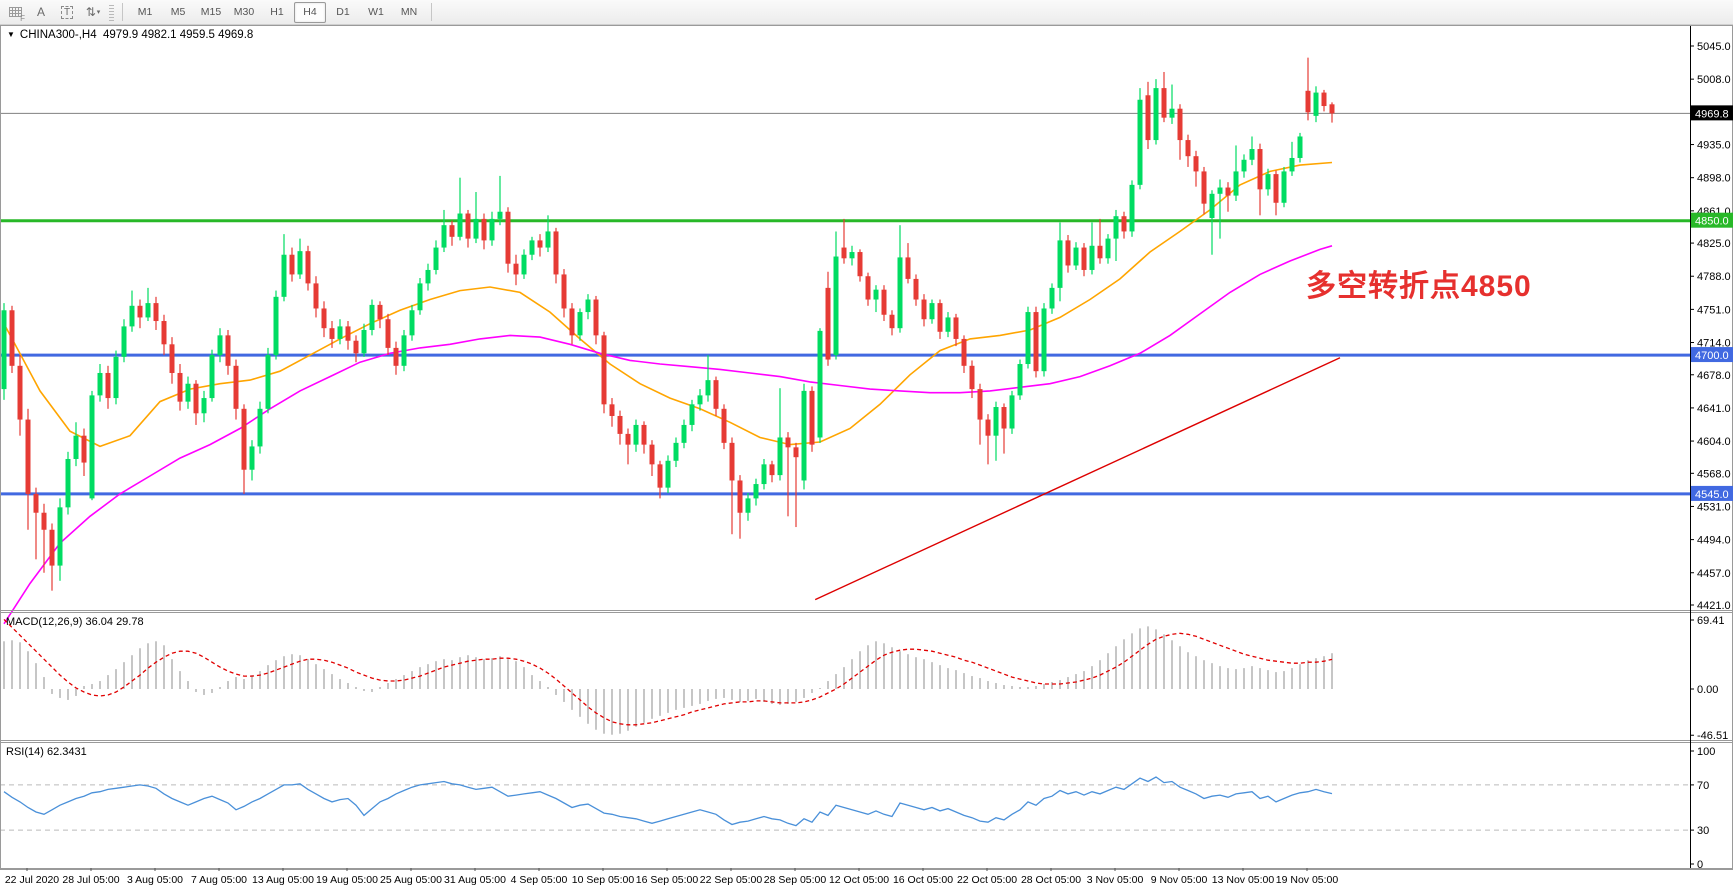 Image resolution: width=1733 pixels, height=890 pixels. What do you see at coordinates (1307, 880) in the screenshot?
I see `time-label: 19 Nov 05:00` at bounding box center [1307, 880].